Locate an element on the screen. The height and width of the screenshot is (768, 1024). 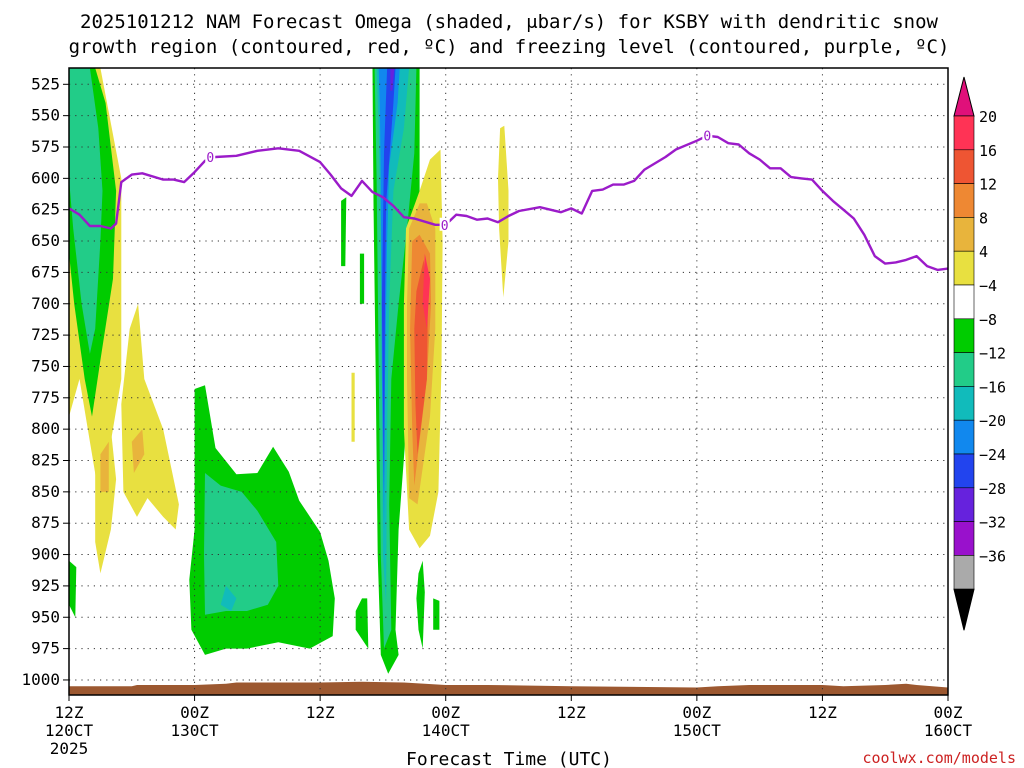
x-tick-date: 160CT is located at coordinates (948, 730).